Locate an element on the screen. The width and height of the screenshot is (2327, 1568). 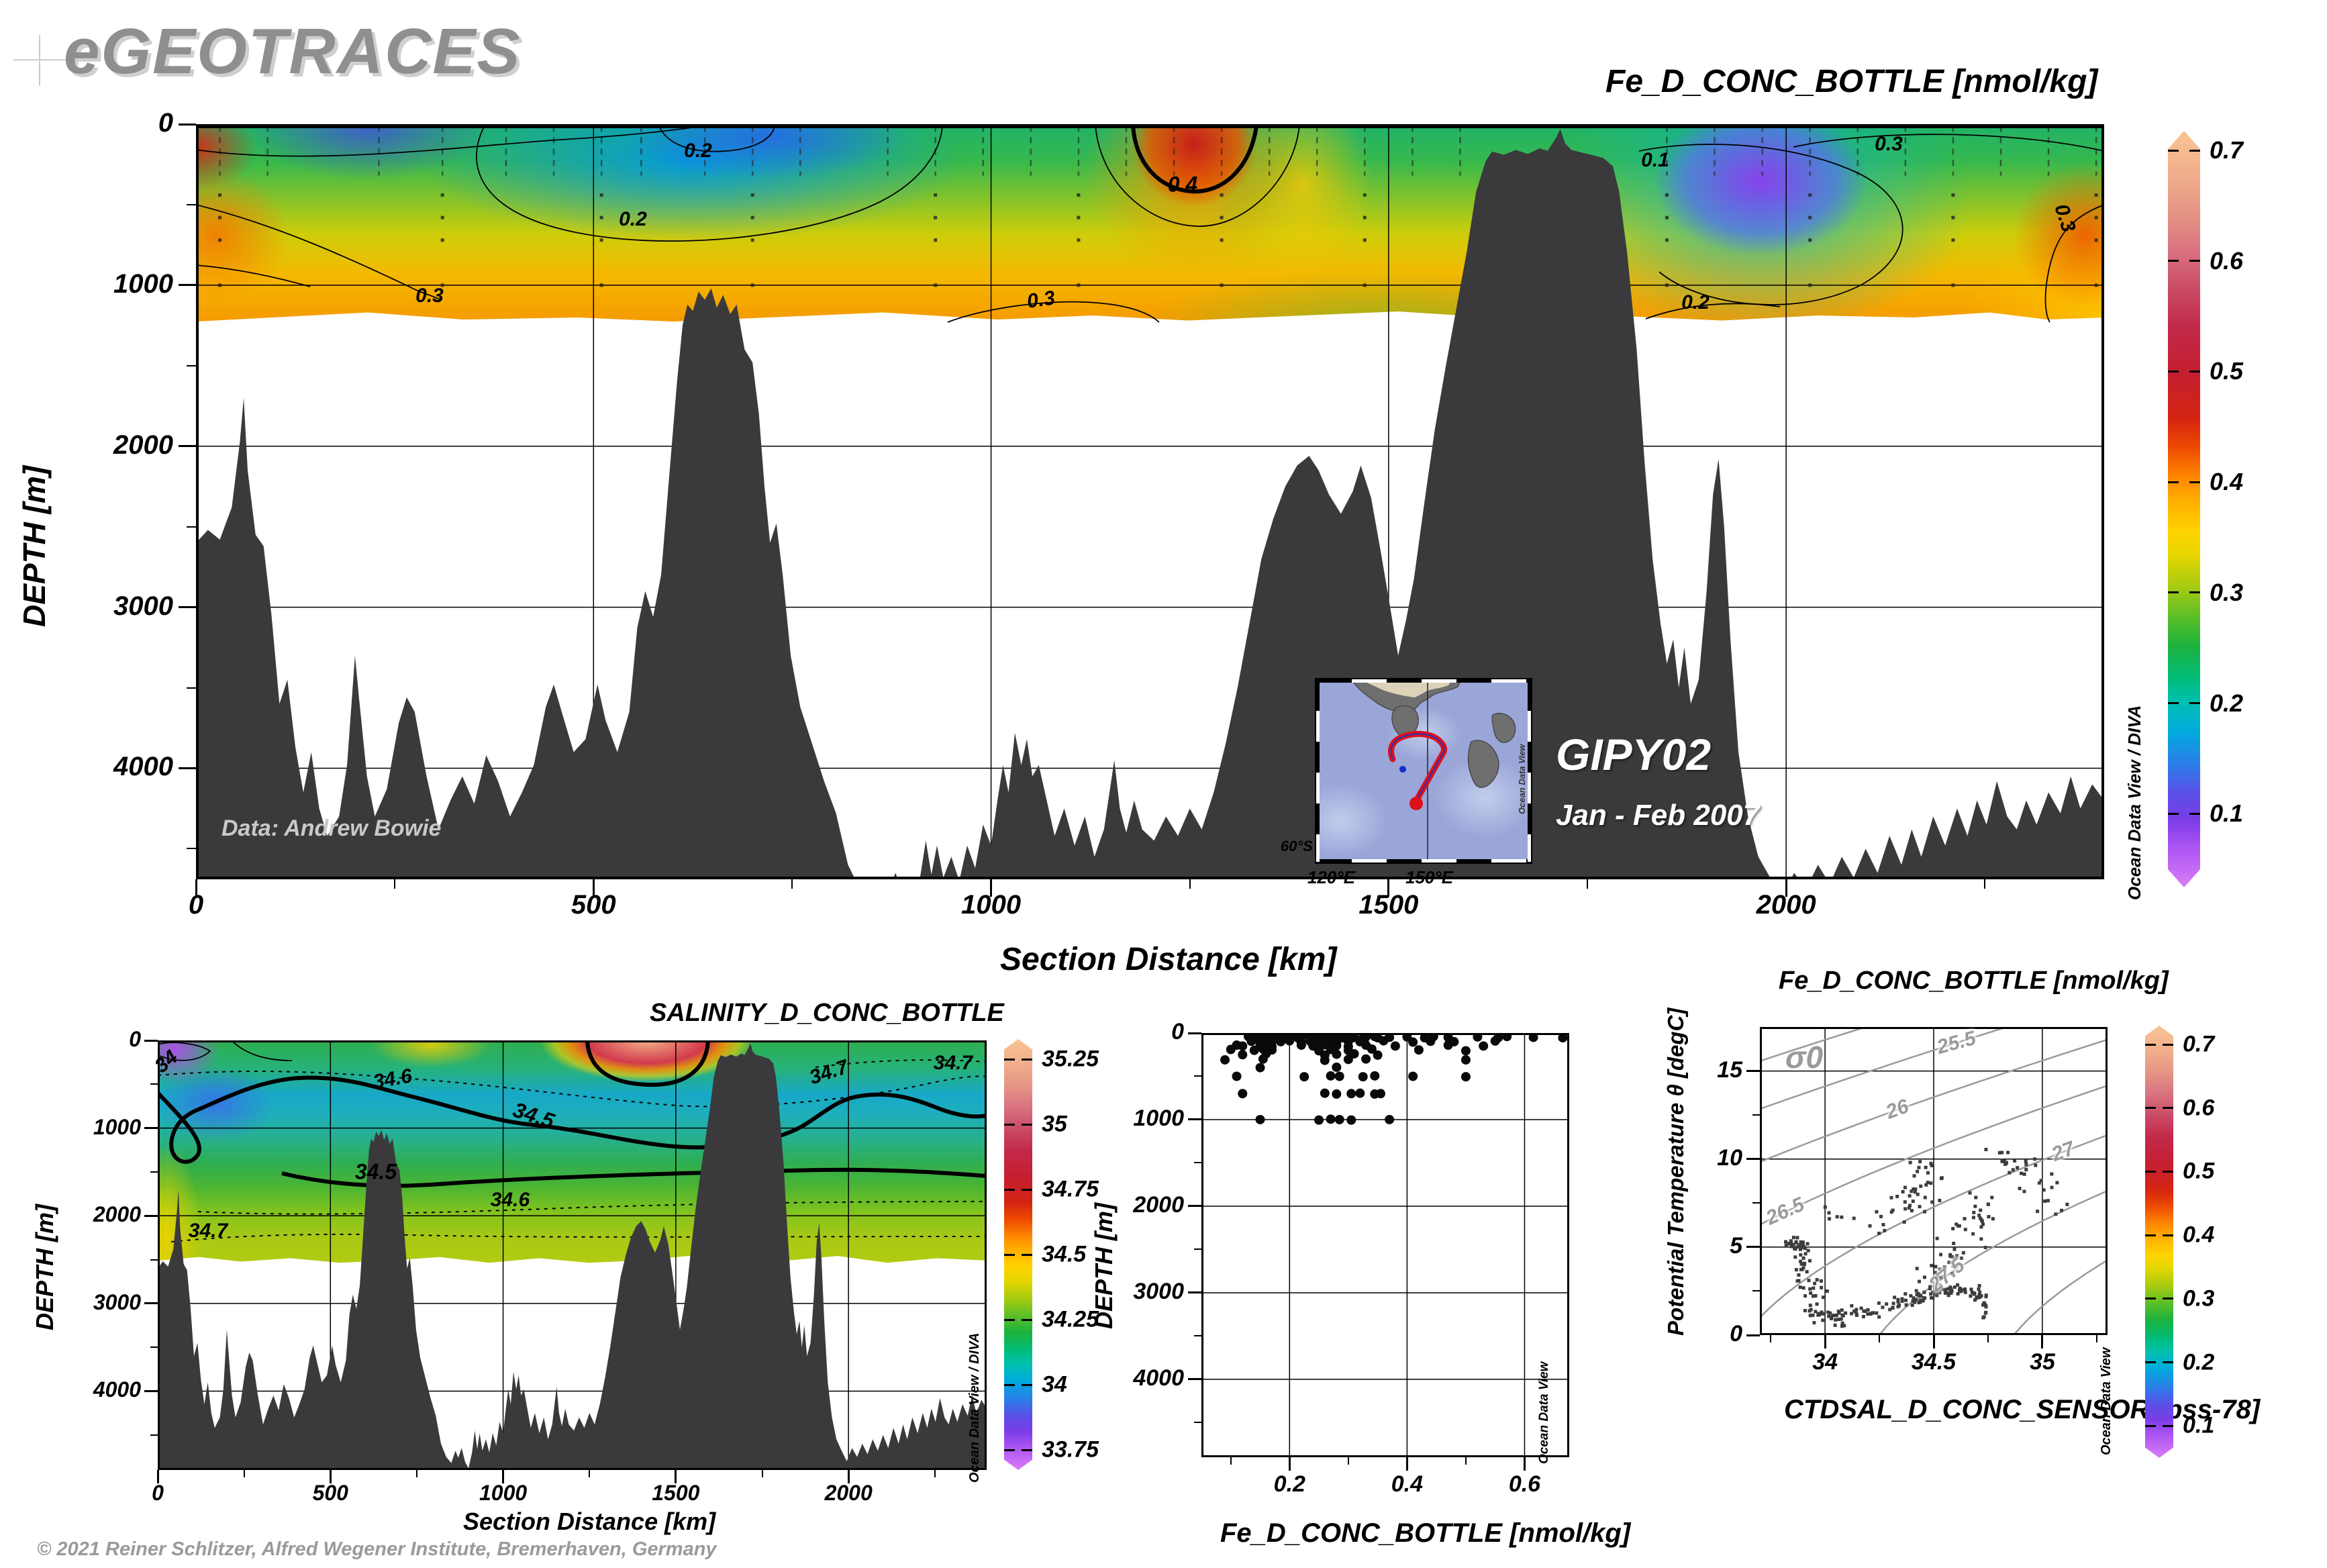
map-land-nz-north is located at coordinates (1503, 728).